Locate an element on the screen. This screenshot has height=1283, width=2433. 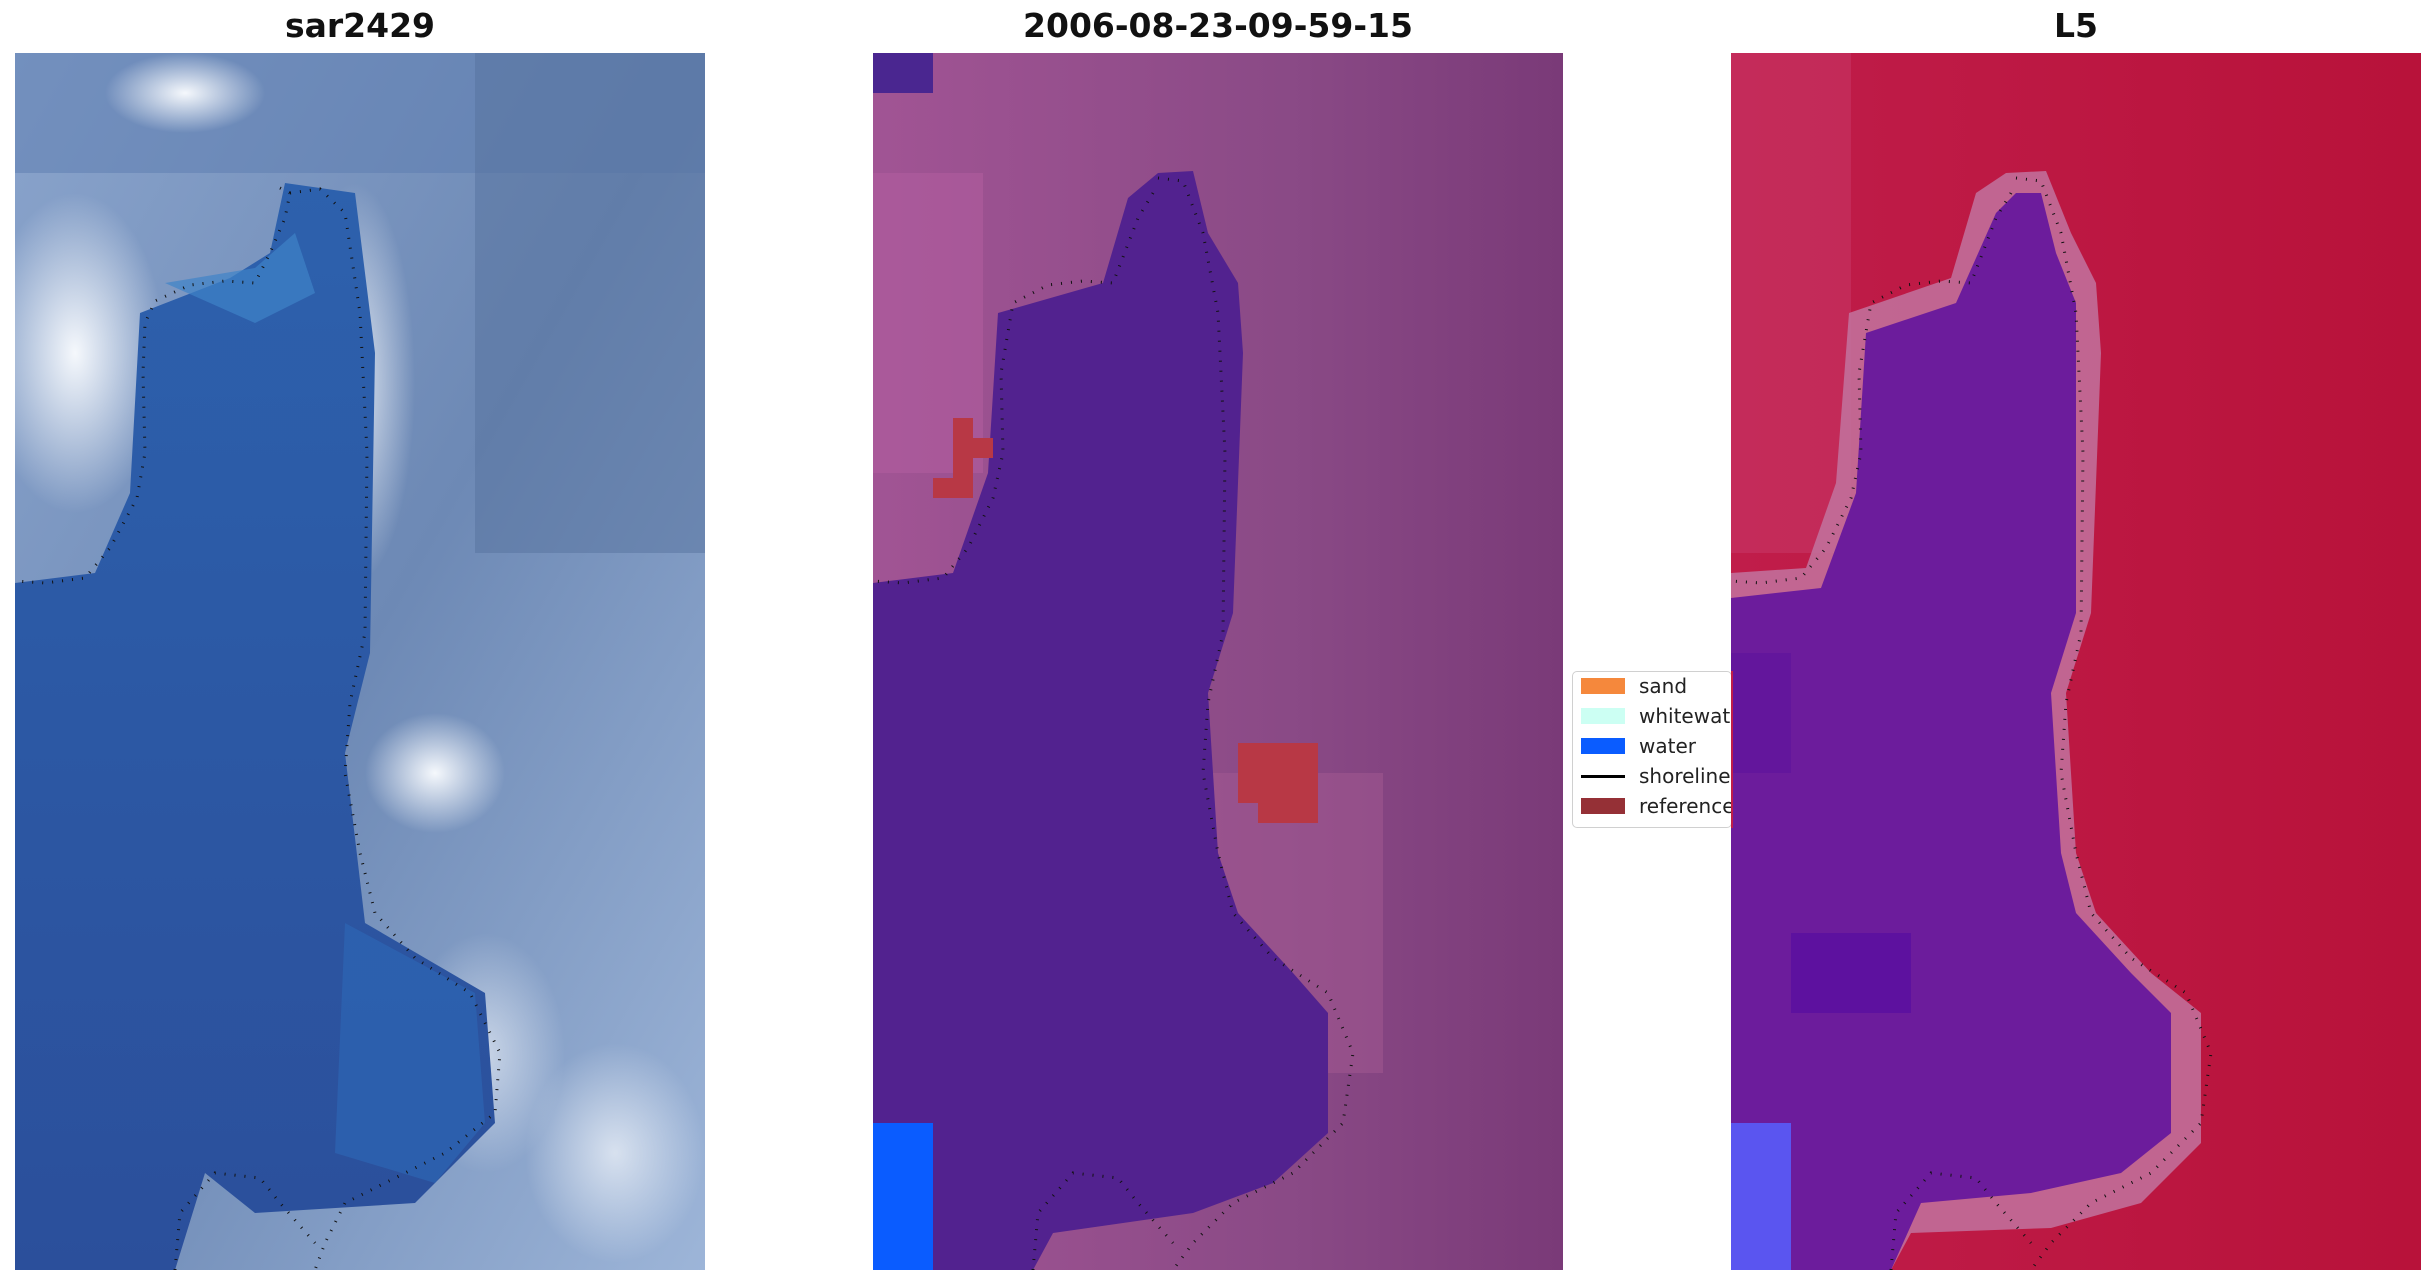
legend-label-shoreline: shoreline is located at coordinates (1685, 776).